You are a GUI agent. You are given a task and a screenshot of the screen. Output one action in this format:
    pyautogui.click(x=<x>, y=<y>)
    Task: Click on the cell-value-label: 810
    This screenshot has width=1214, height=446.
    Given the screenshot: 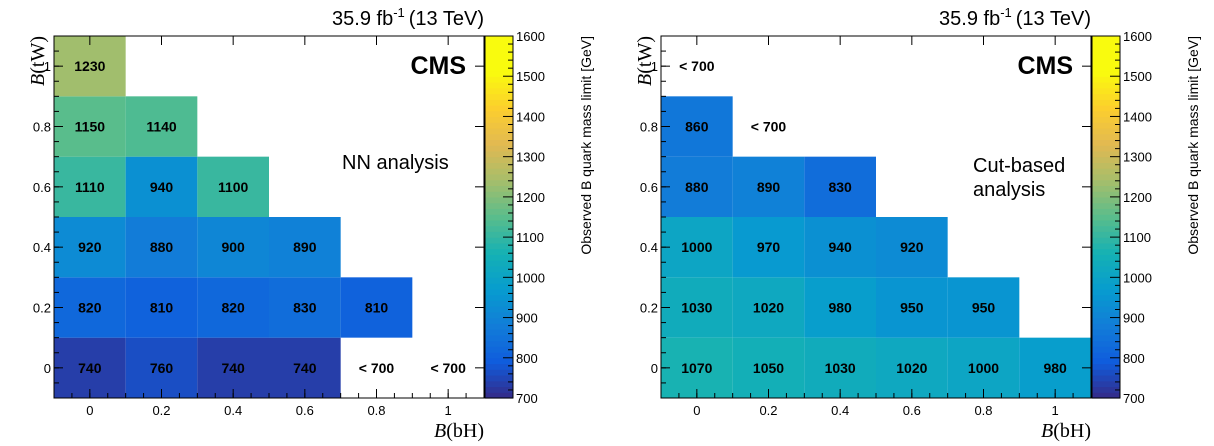 What is the action you would take?
    pyautogui.click(x=162, y=308)
    